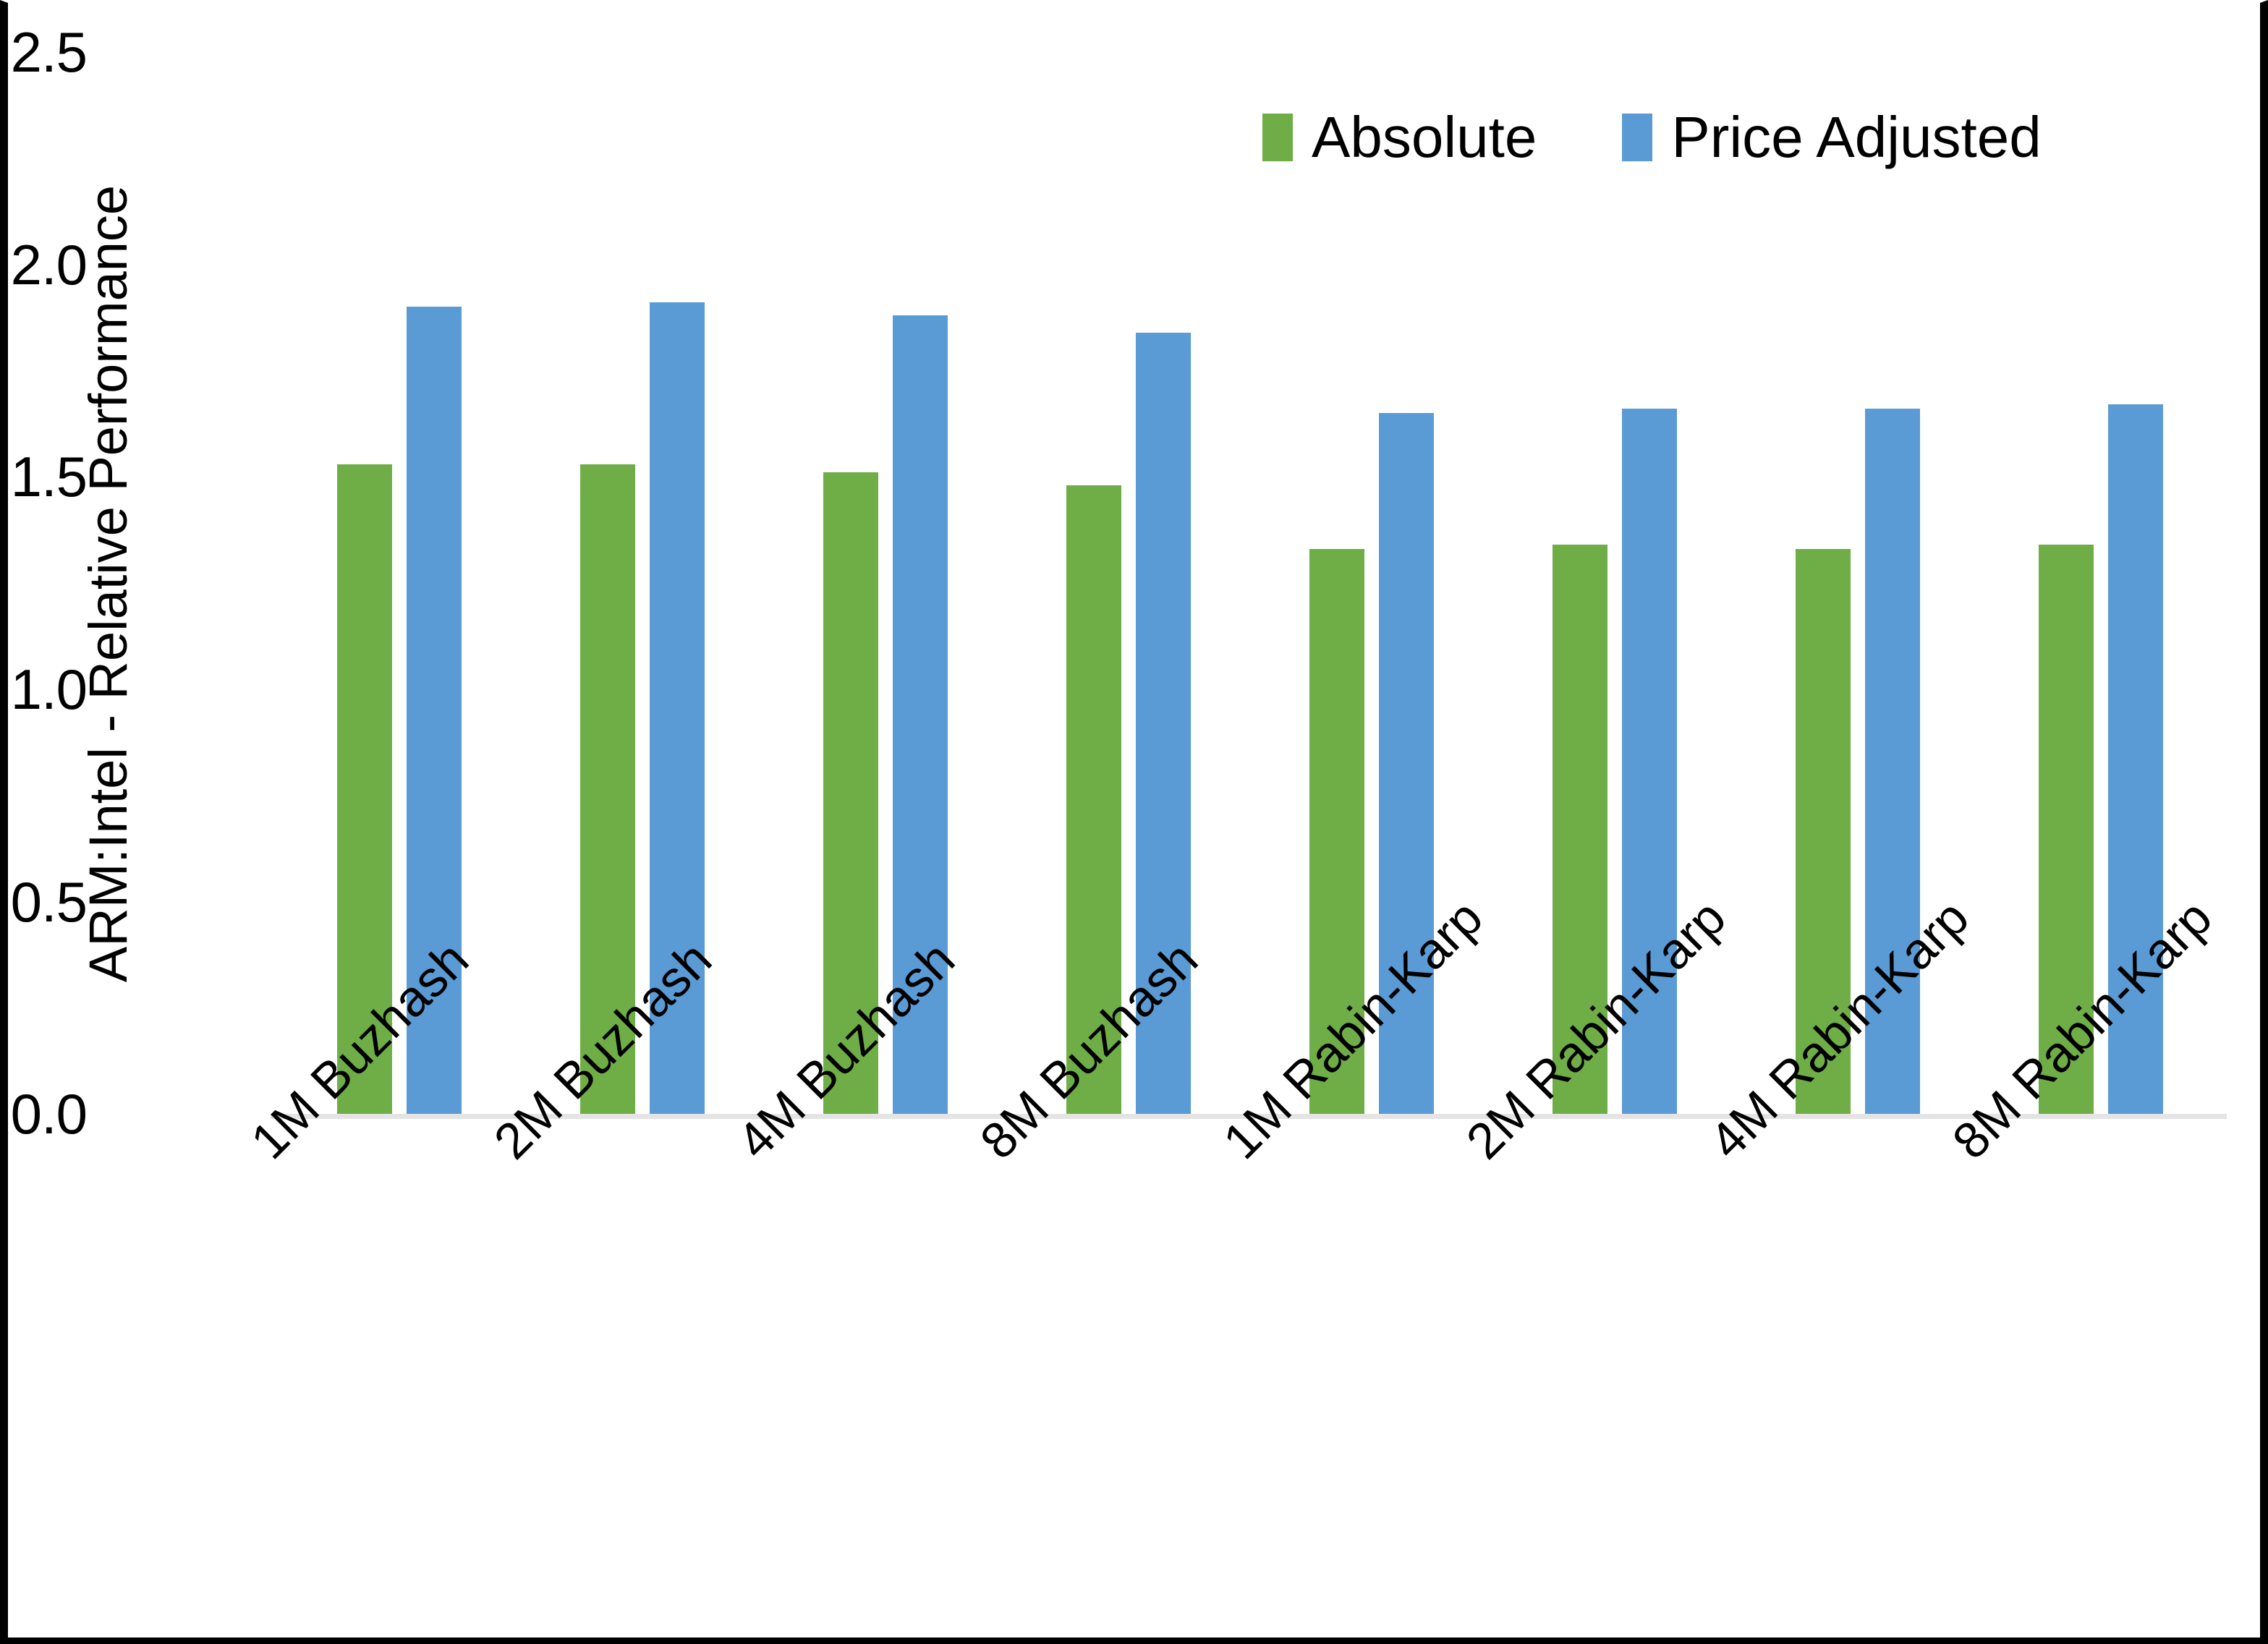 The width and height of the screenshot is (2268, 1644). Describe the element at coordinates (49, 52) in the screenshot. I see `y-axis-tick-2.5: 2.5` at that location.